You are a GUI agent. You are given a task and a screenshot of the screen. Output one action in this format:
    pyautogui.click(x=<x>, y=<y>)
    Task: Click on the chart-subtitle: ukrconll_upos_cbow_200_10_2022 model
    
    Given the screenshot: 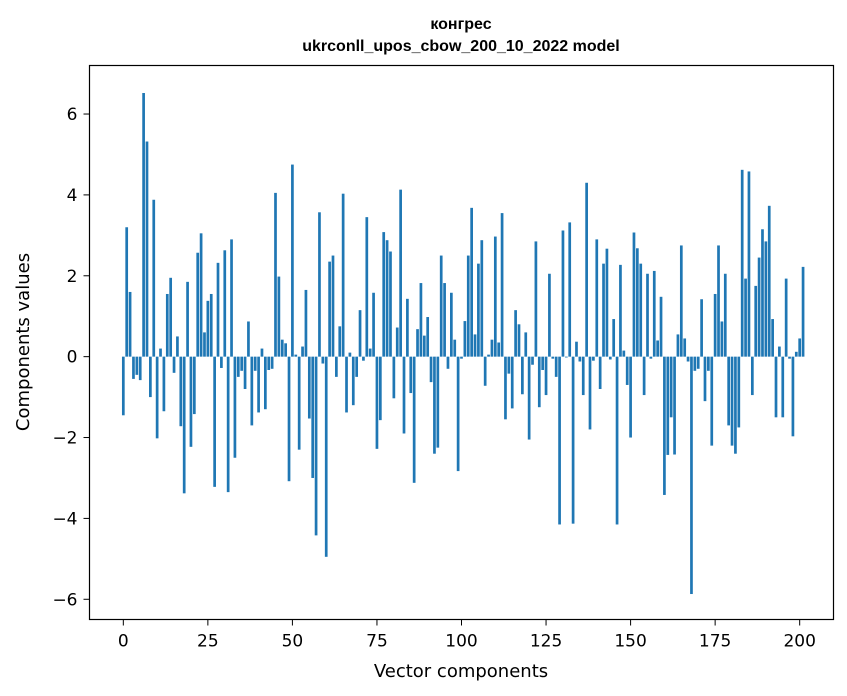 What is the action you would take?
    pyautogui.click(x=460, y=46)
    